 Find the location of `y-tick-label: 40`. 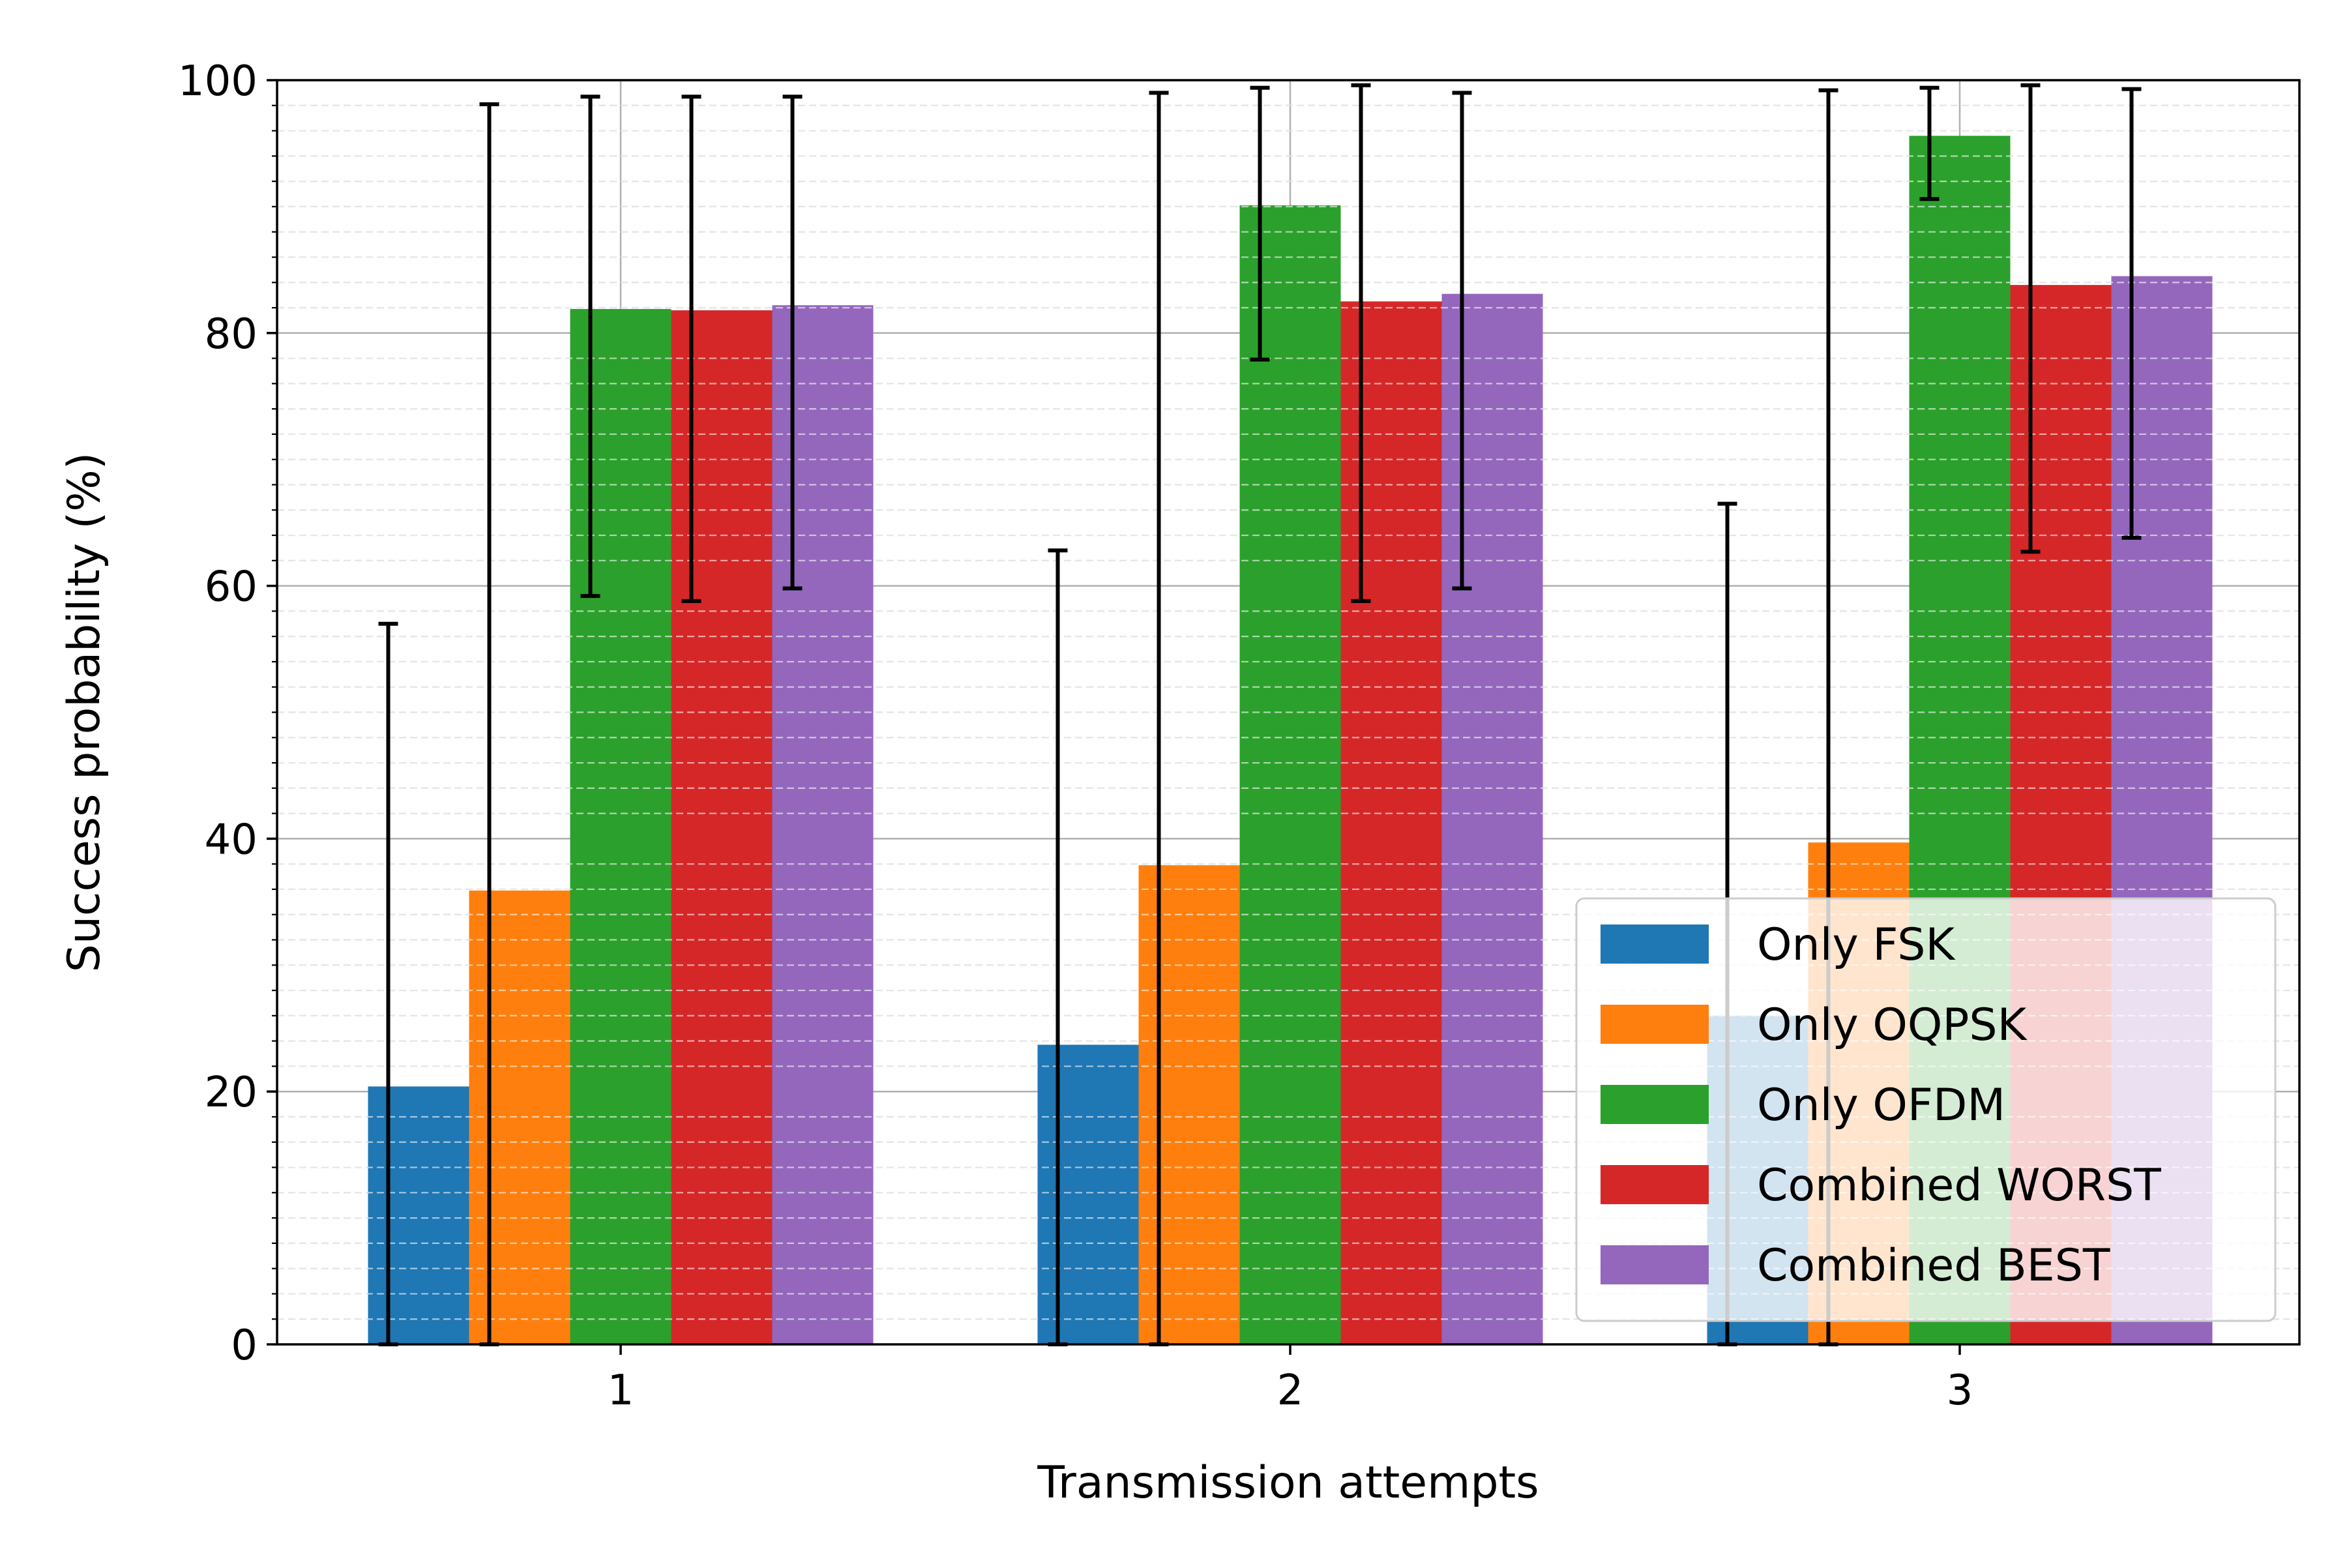

y-tick-label: 40 is located at coordinates (232, 840).